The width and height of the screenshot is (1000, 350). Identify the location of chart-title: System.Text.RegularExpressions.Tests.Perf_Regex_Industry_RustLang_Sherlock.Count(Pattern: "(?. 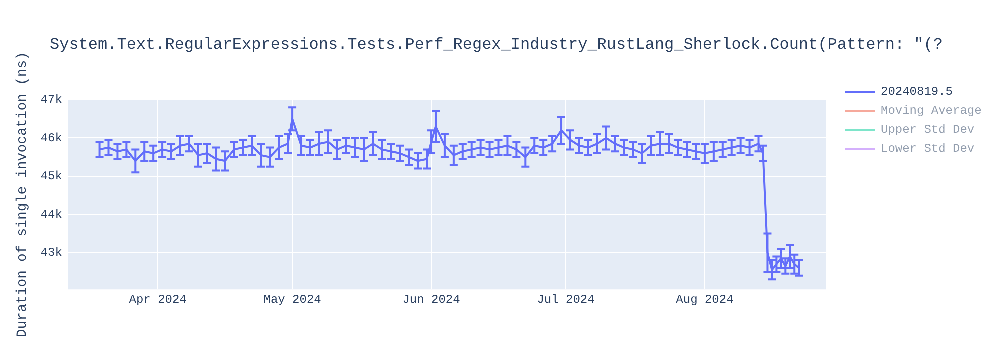
(496, 45).